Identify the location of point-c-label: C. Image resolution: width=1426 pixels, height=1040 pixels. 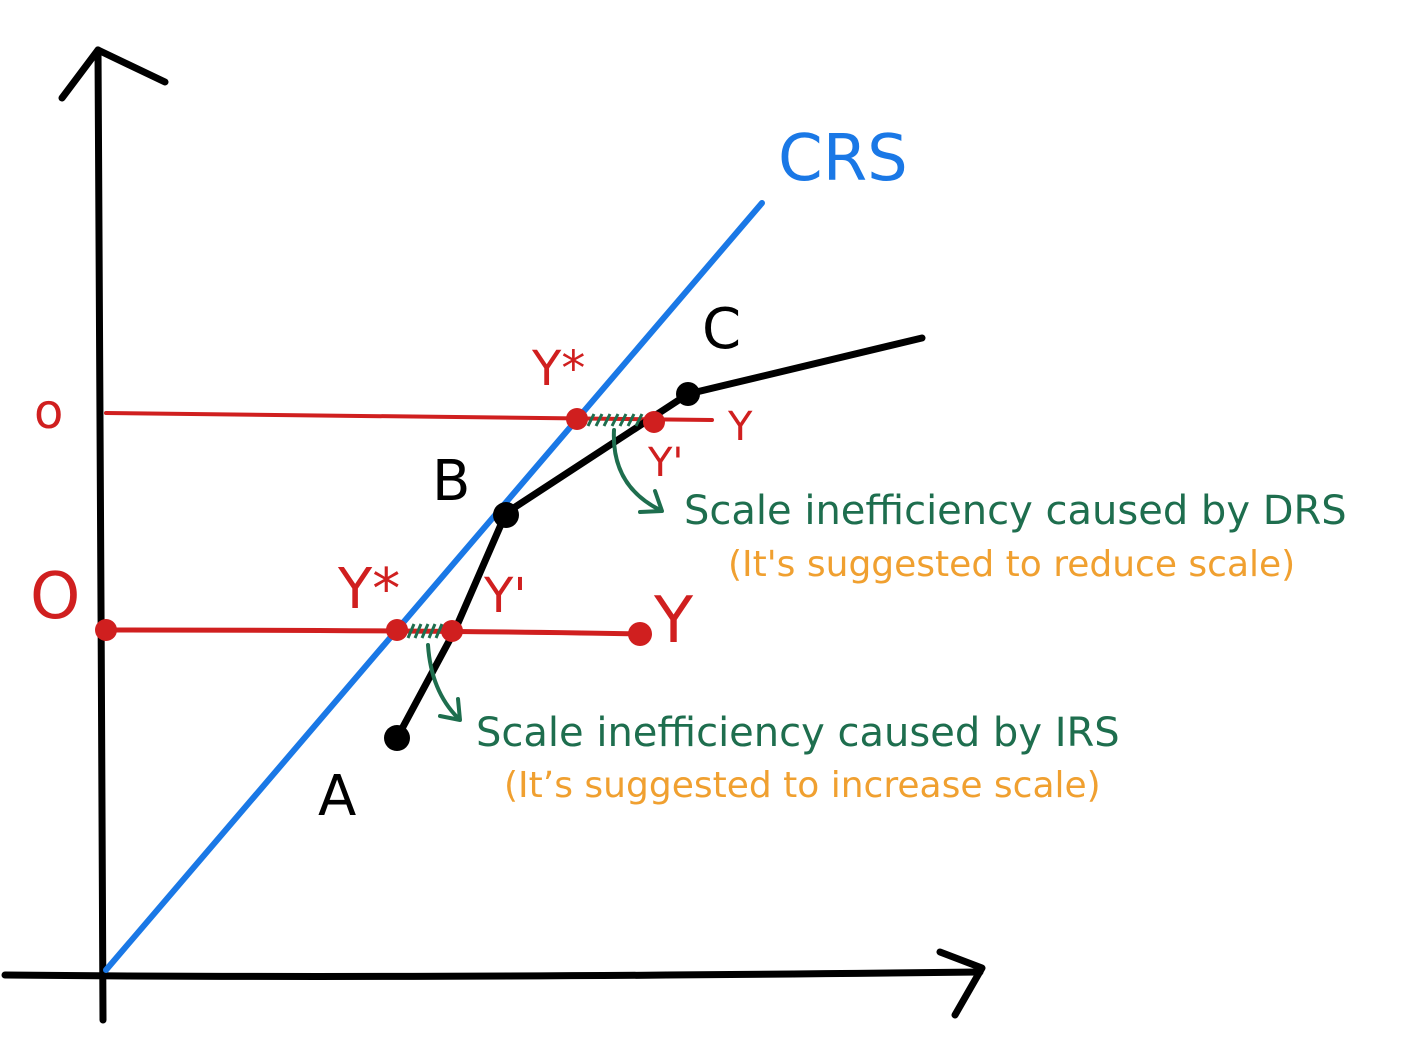
(721, 329).